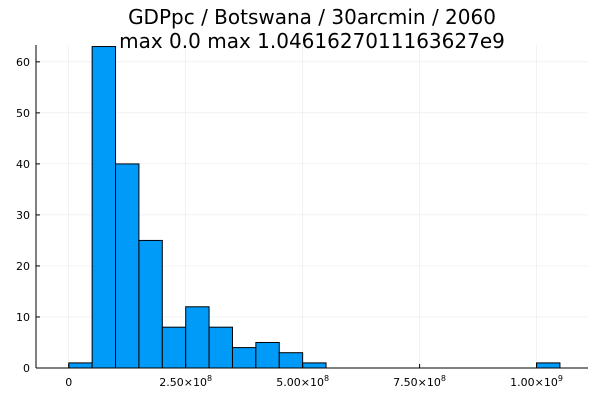 This screenshot has width=600, height=400. Describe the element at coordinates (419, 381) in the screenshot. I see `x-tick-label: 7.50×10⁸` at that location.